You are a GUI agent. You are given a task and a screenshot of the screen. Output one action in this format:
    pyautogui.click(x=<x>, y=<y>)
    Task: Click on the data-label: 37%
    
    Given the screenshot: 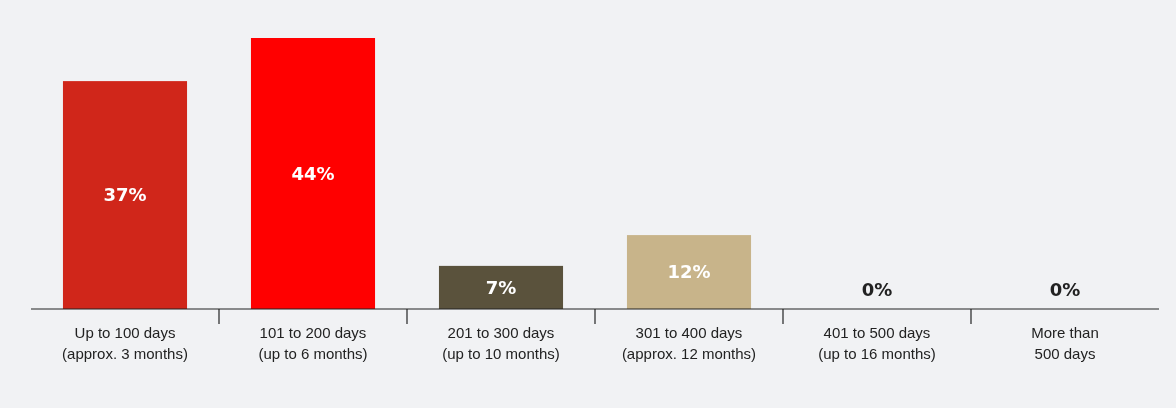 What is the action you would take?
    pyautogui.click(x=125, y=195)
    